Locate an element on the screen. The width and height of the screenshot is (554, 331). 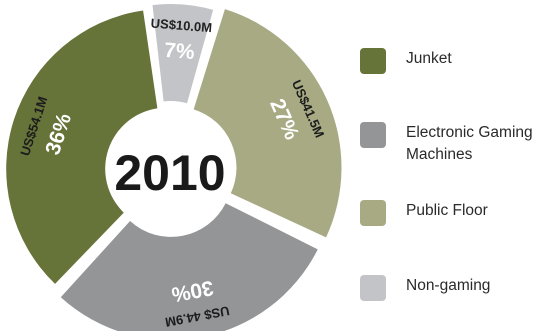
legend-item-non-gaming: Non-gaming is located at coordinates (425, 288).